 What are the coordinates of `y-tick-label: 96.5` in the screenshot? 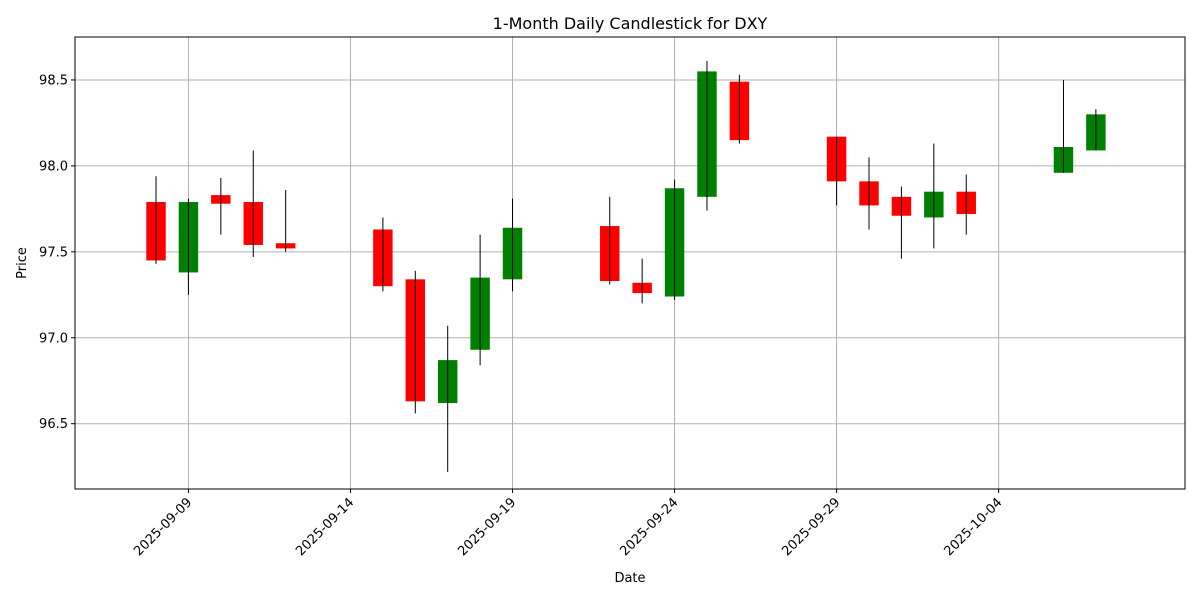 It's located at (53, 424).